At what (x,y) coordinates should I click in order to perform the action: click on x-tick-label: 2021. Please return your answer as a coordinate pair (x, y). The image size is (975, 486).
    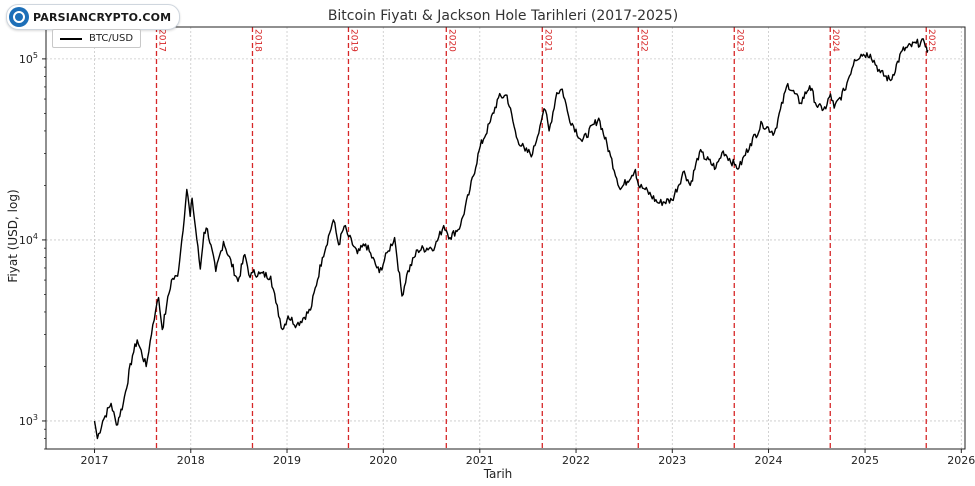
    Looking at the image, I should click on (480, 460).